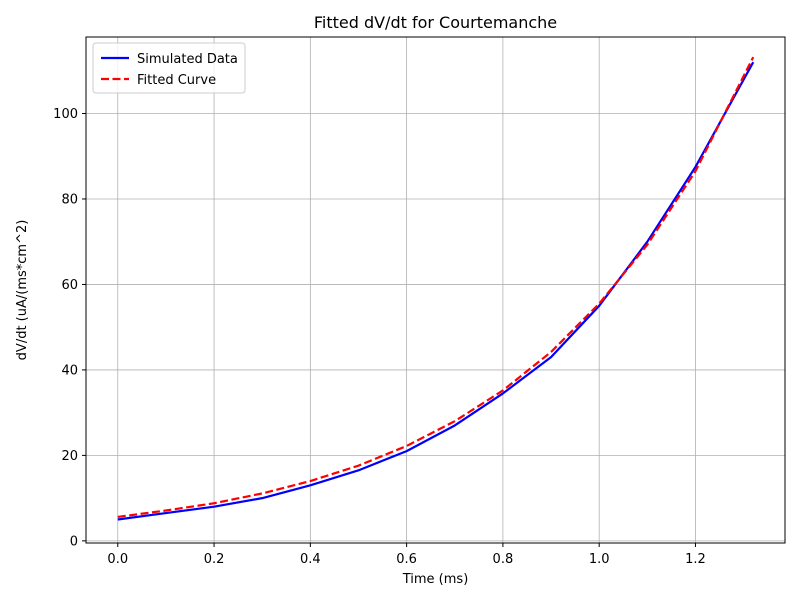 This screenshot has width=800, height=600. What do you see at coordinates (187, 59) in the screenshot?
I see `legend-label: Simulated Data` at bounding box center [187, 59].